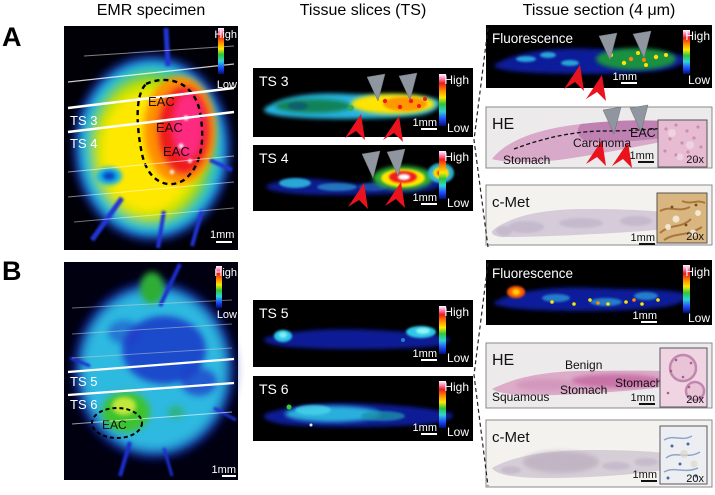  Describe the element at coordinates (363, 408) in the screenshot. I see `tissue-slice-ts6-image: TS 6 High Low 1mm` at that location.